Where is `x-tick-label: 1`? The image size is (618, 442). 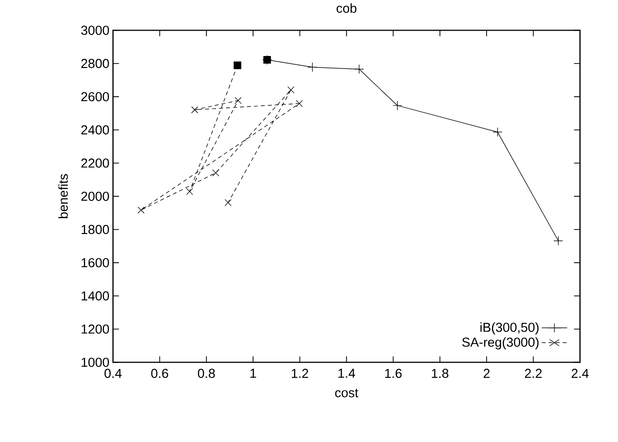 x-tick-label: 1 is located at coordinates (253, 373).